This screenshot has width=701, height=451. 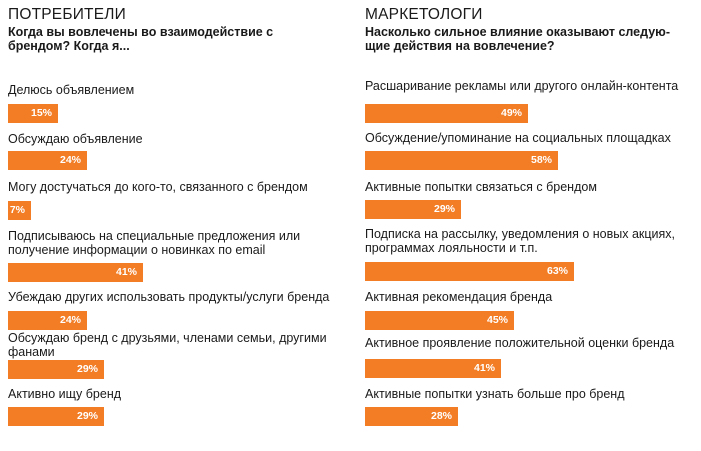 What do you see at coordinates (75, 139) in the screenshot?
I see `consumer-label-2: Обсуждаю объявление` at bounding box center [75, 139].